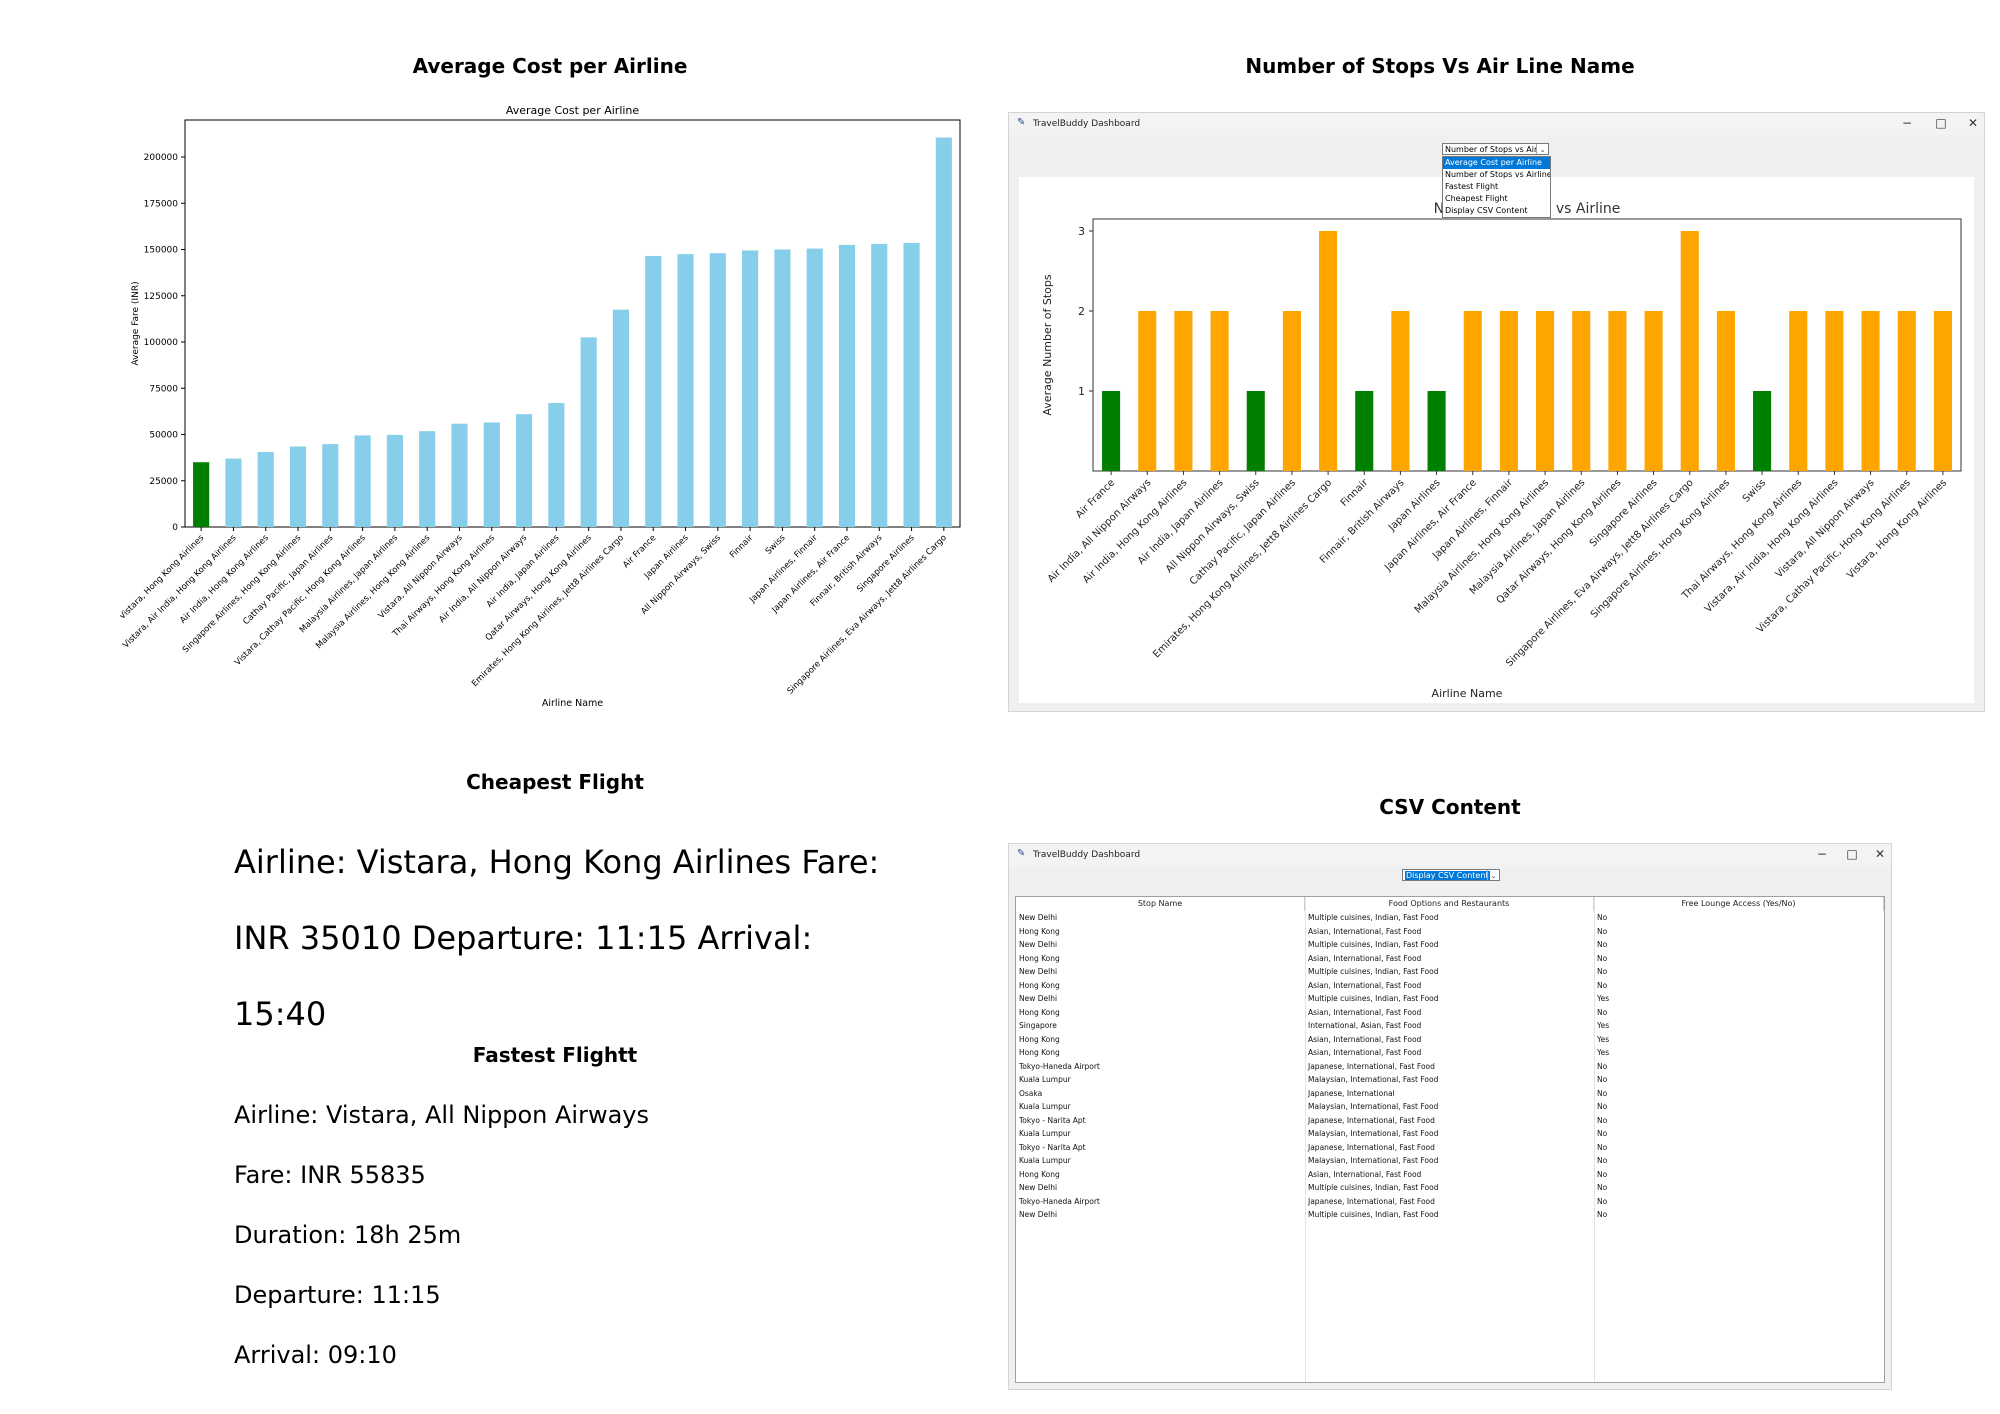  What do you see at coordinates (441, 1115) in the screenshot?
I see `fastest-airline: Airline: Vistara, All Nippon Airways` at bounding box center [441, 1115].